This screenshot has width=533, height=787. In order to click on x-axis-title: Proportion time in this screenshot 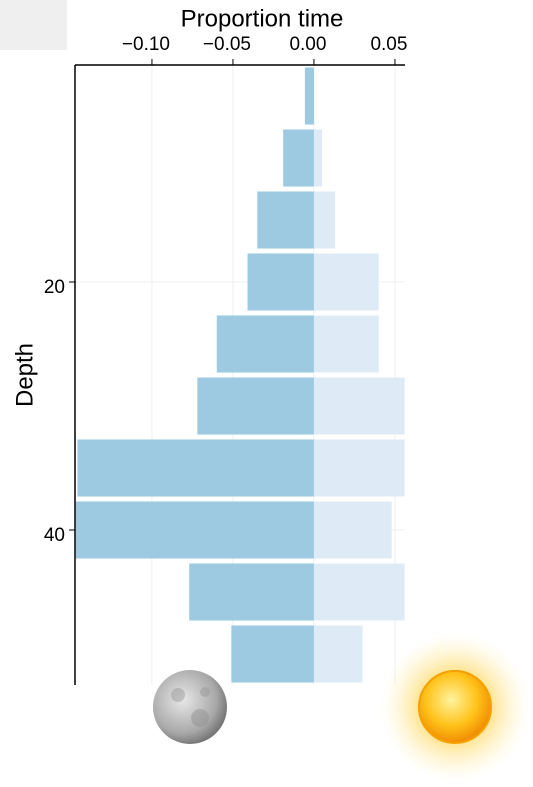, I will do `click(262, 18)`.